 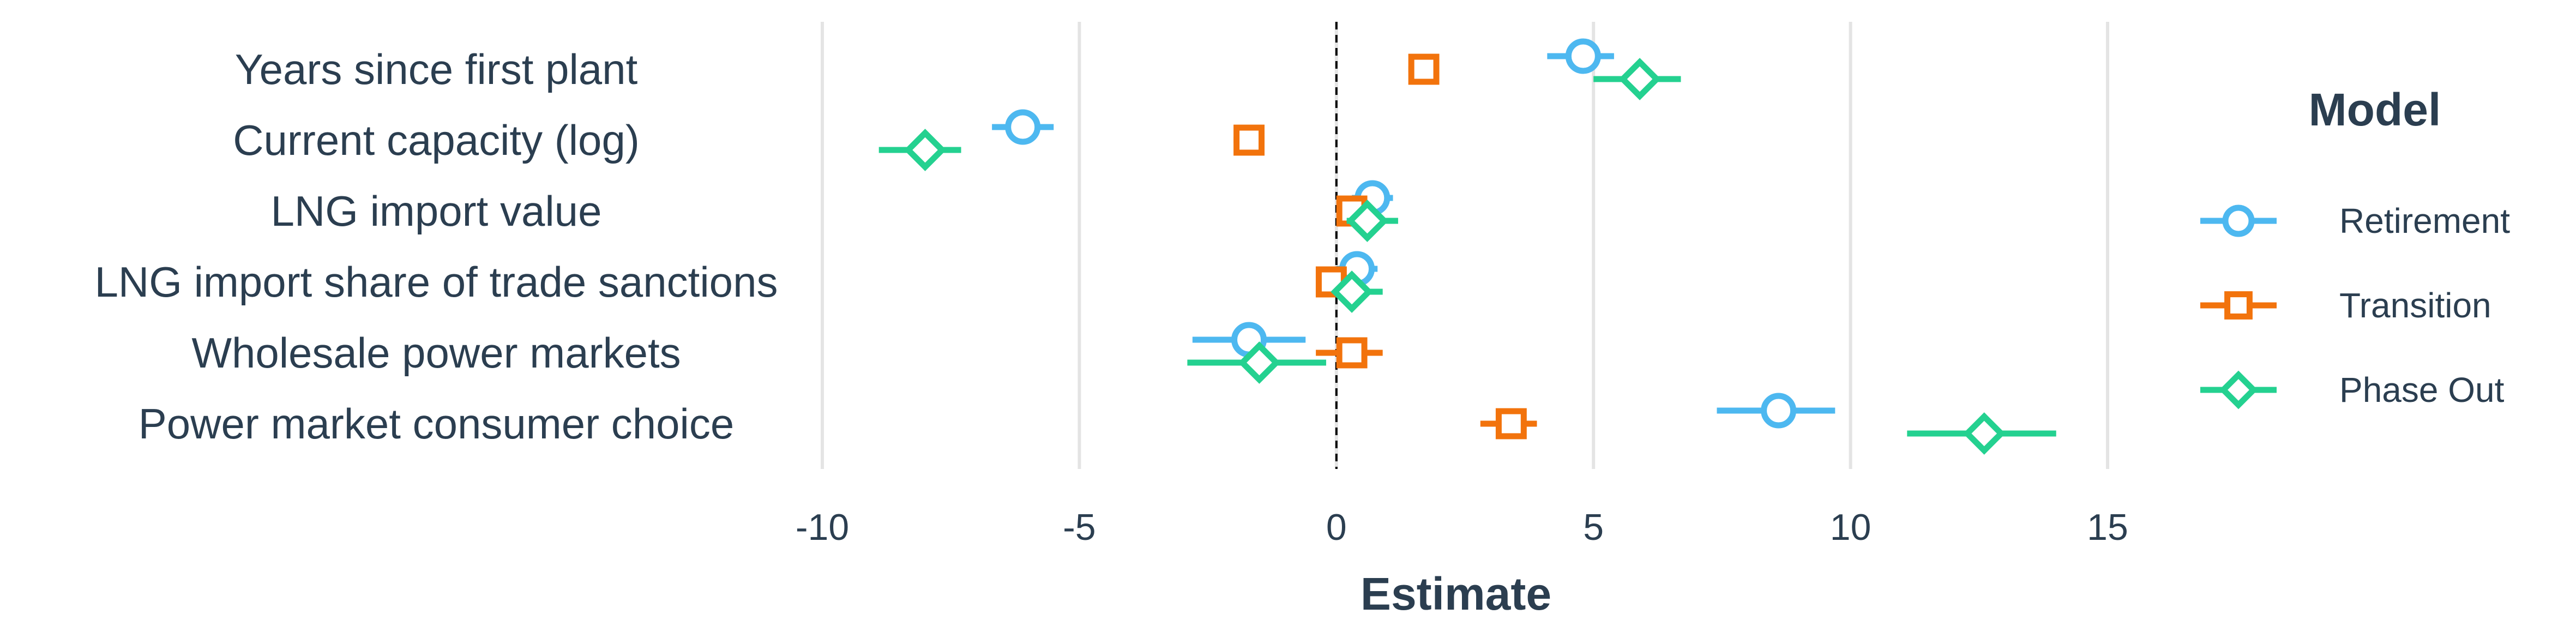 I want to click on x-tick-label: 0, so click(x=1336, y=527).